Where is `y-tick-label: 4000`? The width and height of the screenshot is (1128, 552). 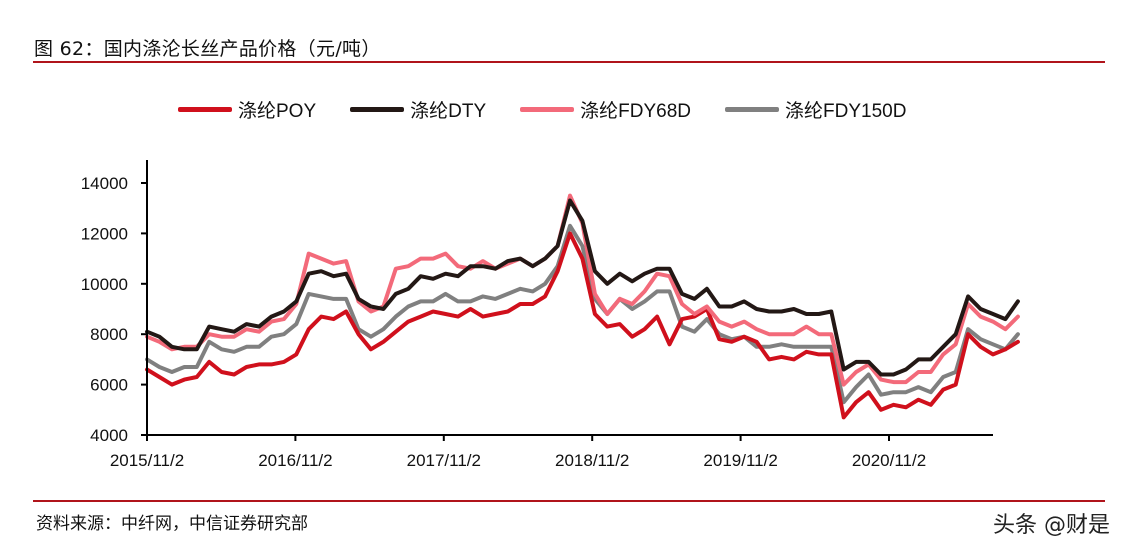
y-tick-label: 4000 is located at coordinates (109, 435).